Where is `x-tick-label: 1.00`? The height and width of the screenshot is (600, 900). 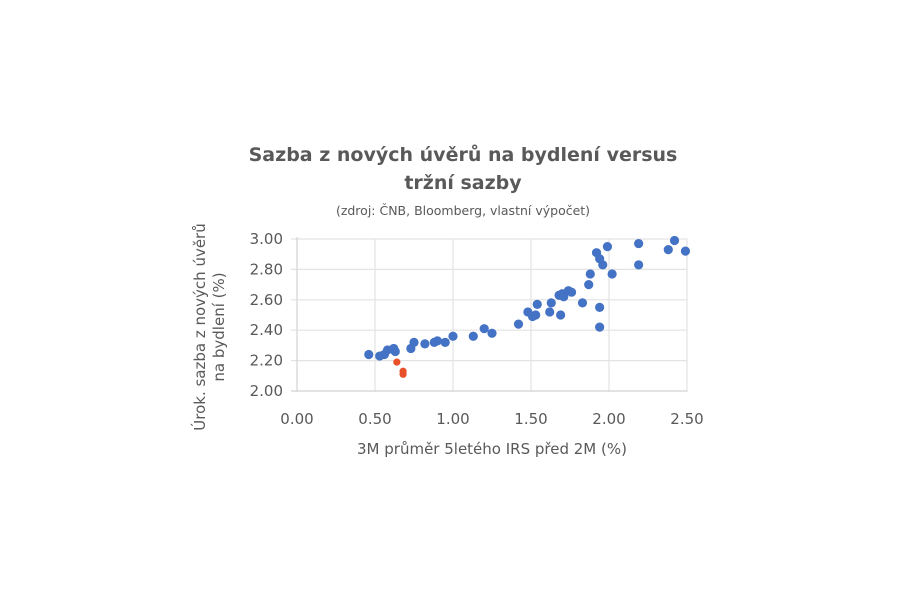
x-tick-label: 1.00 is located at coordinates (452, 419).